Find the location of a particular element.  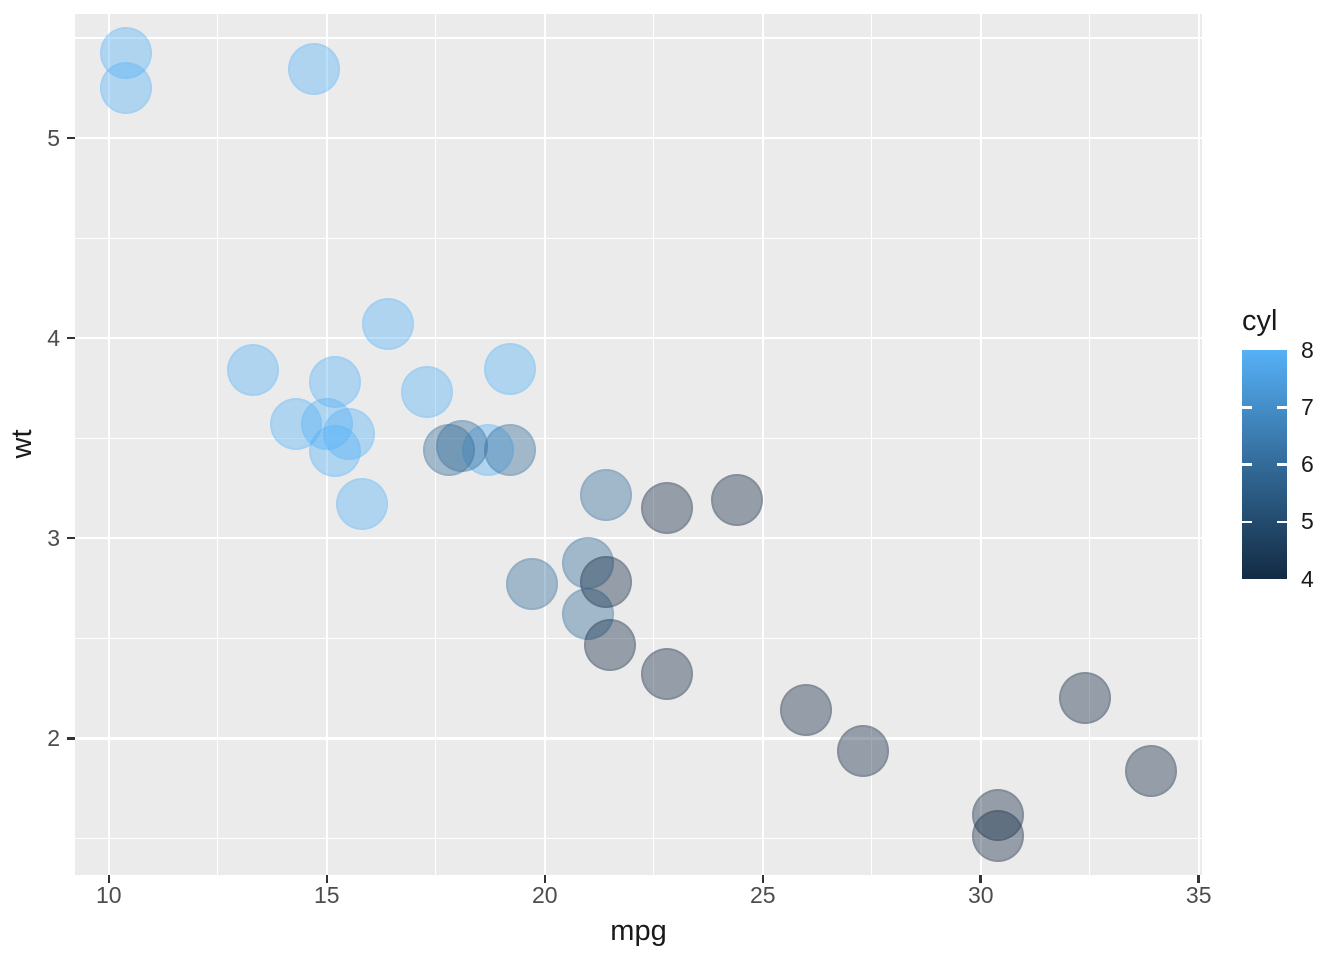

legend-tick-label: 5 is located at coordinates (1307, 521).